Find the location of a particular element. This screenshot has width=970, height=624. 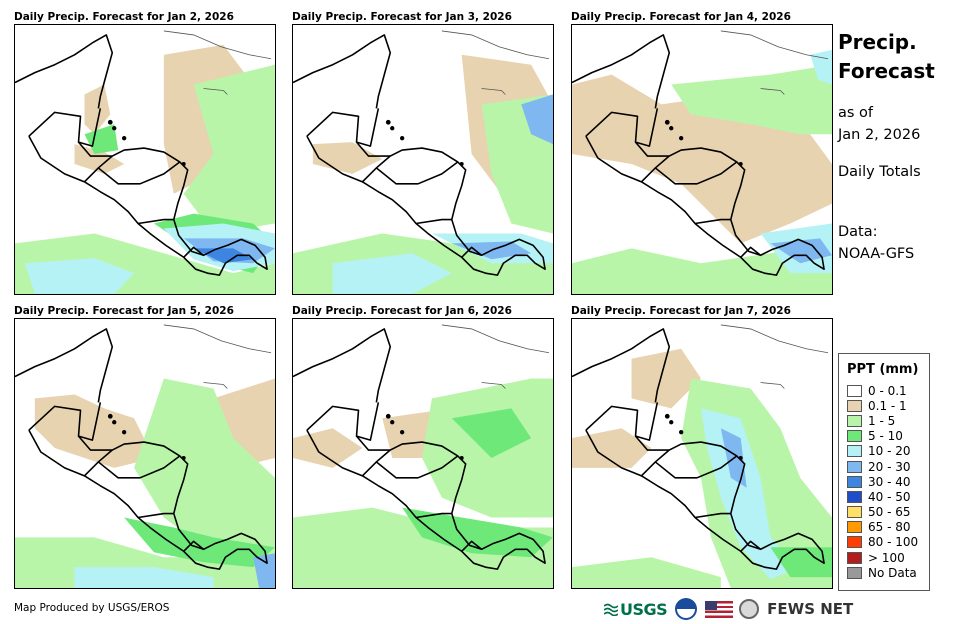

usgs-logo: USGS is located at coordinates (636, 609).